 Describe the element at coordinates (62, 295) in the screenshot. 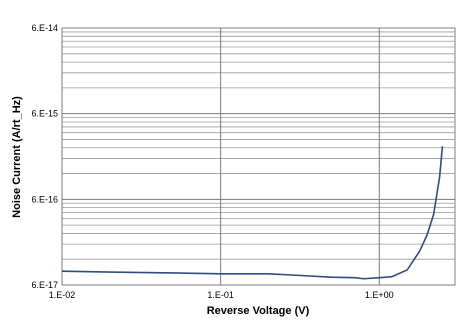

I see `x-tick-label-0: 1.E-02` at that location.